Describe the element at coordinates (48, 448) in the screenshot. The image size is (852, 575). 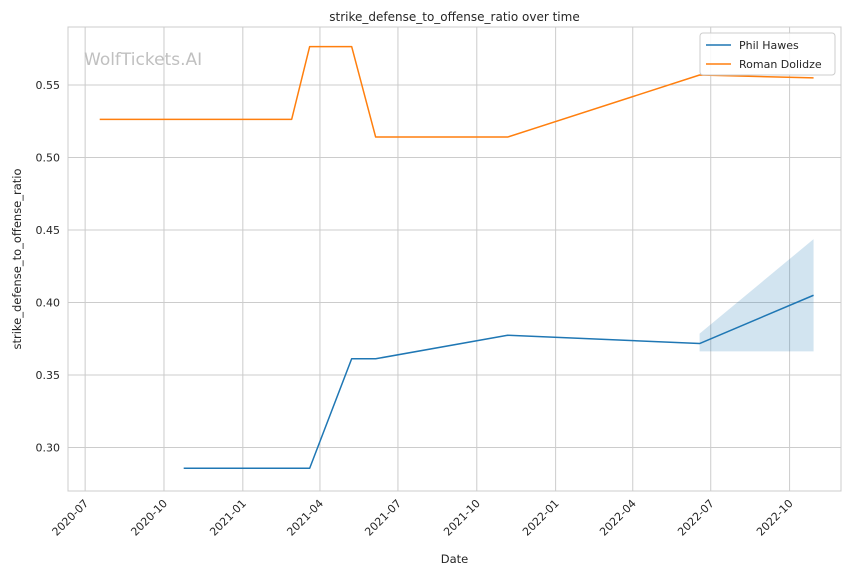
I see `y-tick-label: 0.30` at that location.